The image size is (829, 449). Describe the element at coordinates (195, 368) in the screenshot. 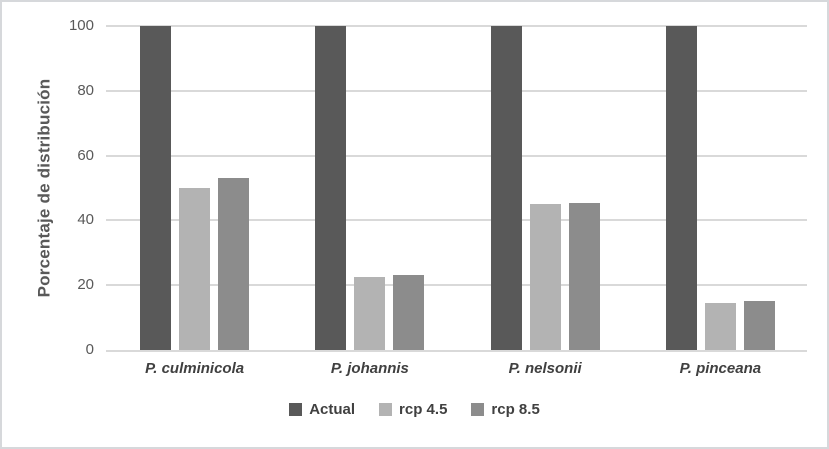

I see `x-category-label-1: P. culminicola` at that location.